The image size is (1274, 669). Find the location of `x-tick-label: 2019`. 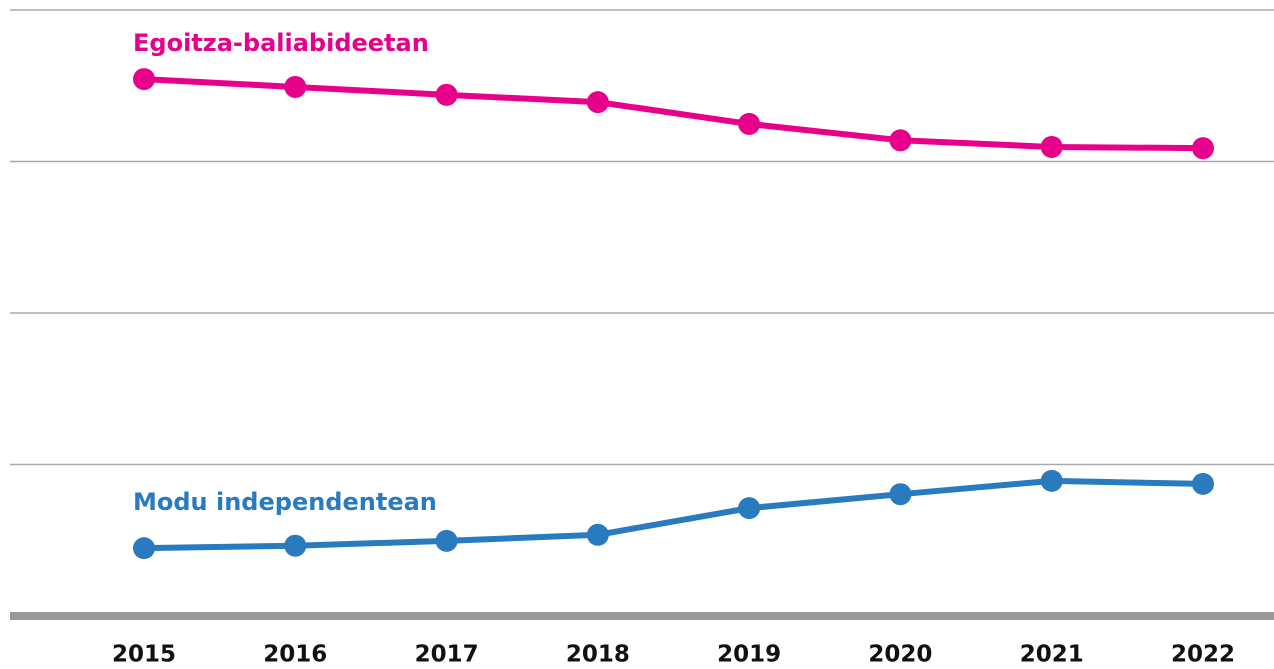

x-tick-label: 2019 is located at coordinates (749, 655).